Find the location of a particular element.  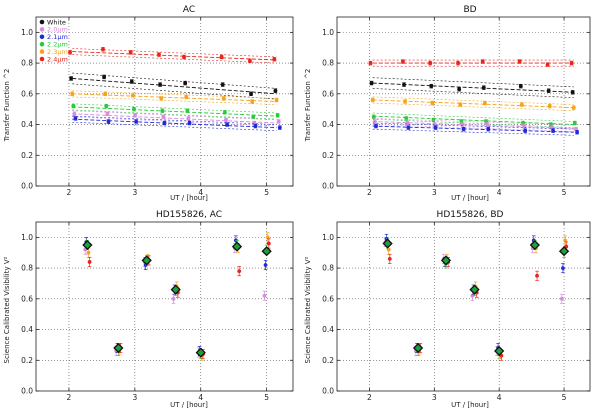

x-tick-label: 4 is located at coordinates (499, 192).